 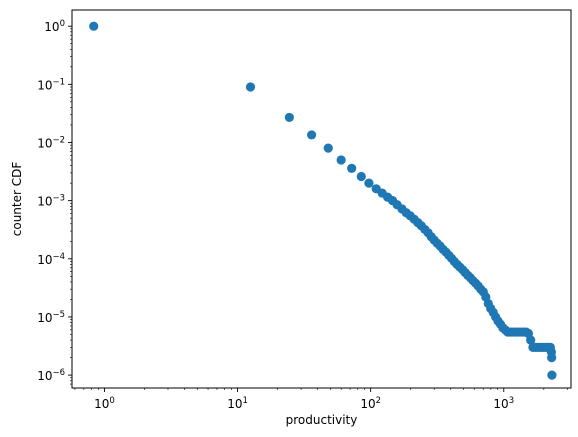 What do you see at coordinates (51, 84) in the screenshot?
I see `y-tick-label: 10⁻¹` at bounding box center [51, 84].